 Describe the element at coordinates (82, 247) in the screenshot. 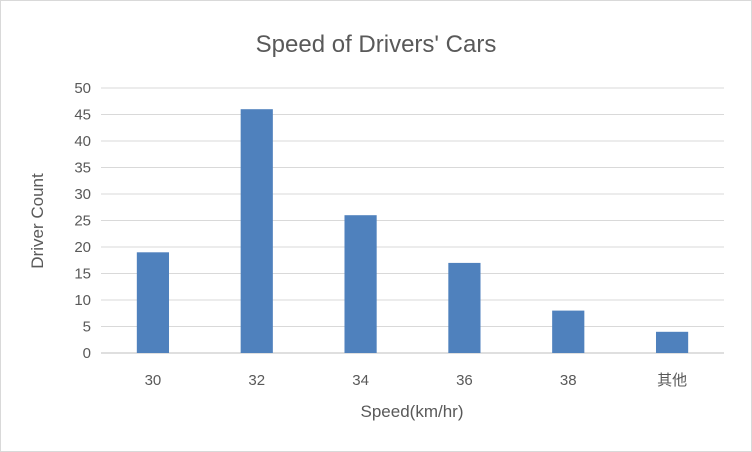

I see `y-tick-label: 20` at that location.